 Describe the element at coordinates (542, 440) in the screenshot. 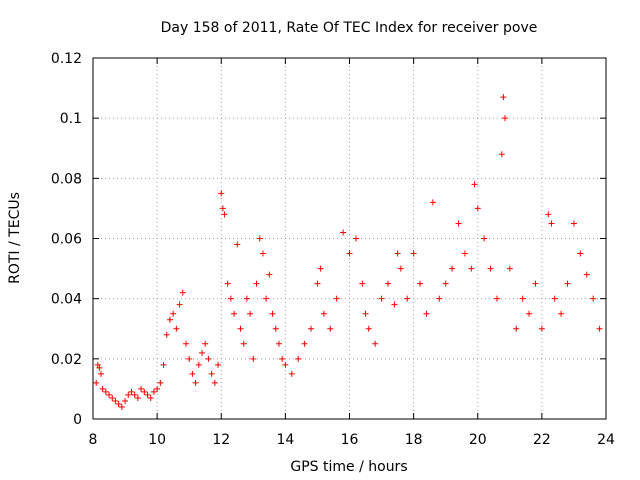

I see `x-tick-label: 22` at that location.